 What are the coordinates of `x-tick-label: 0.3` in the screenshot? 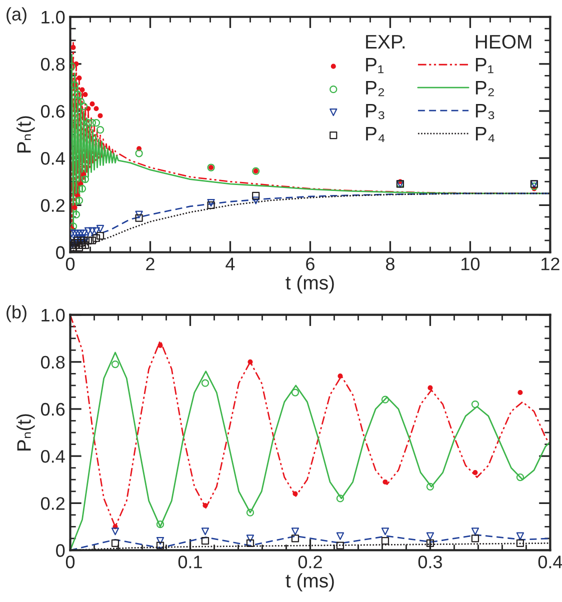 It's located at (430, 562).